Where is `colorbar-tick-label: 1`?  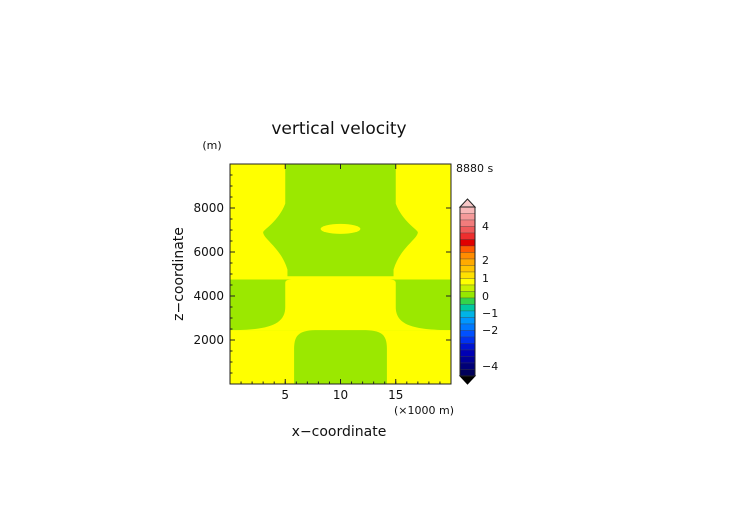 colorbar-tick-label: 1 is located at coordinates (485, 278).